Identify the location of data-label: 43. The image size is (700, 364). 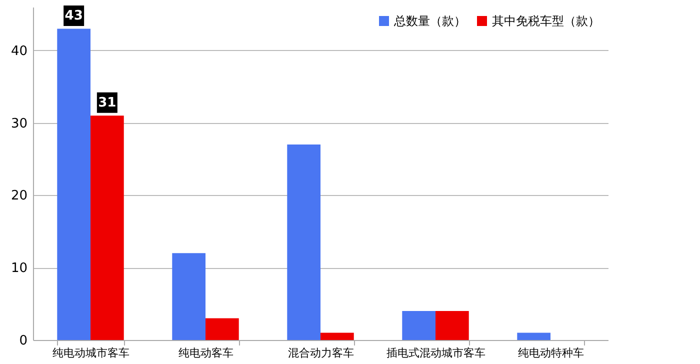
(73, 16).